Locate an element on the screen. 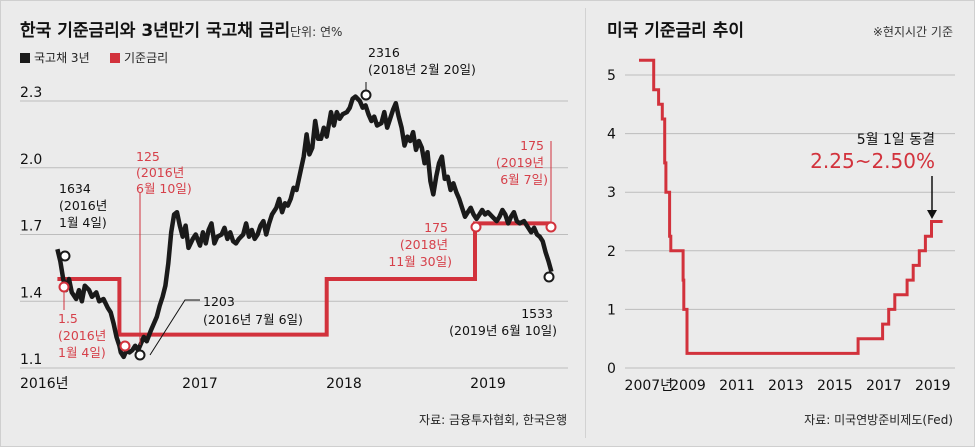  annotation-175-2018: 175 (2018년 11월 30일) is located at coordinates (420, 244).